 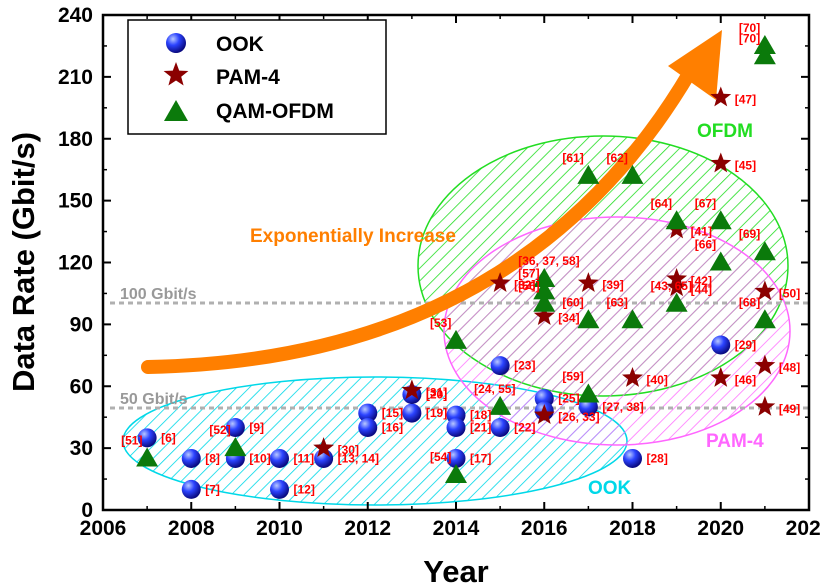 I want to click on reference-label: [32], so click(x=524, y=285).